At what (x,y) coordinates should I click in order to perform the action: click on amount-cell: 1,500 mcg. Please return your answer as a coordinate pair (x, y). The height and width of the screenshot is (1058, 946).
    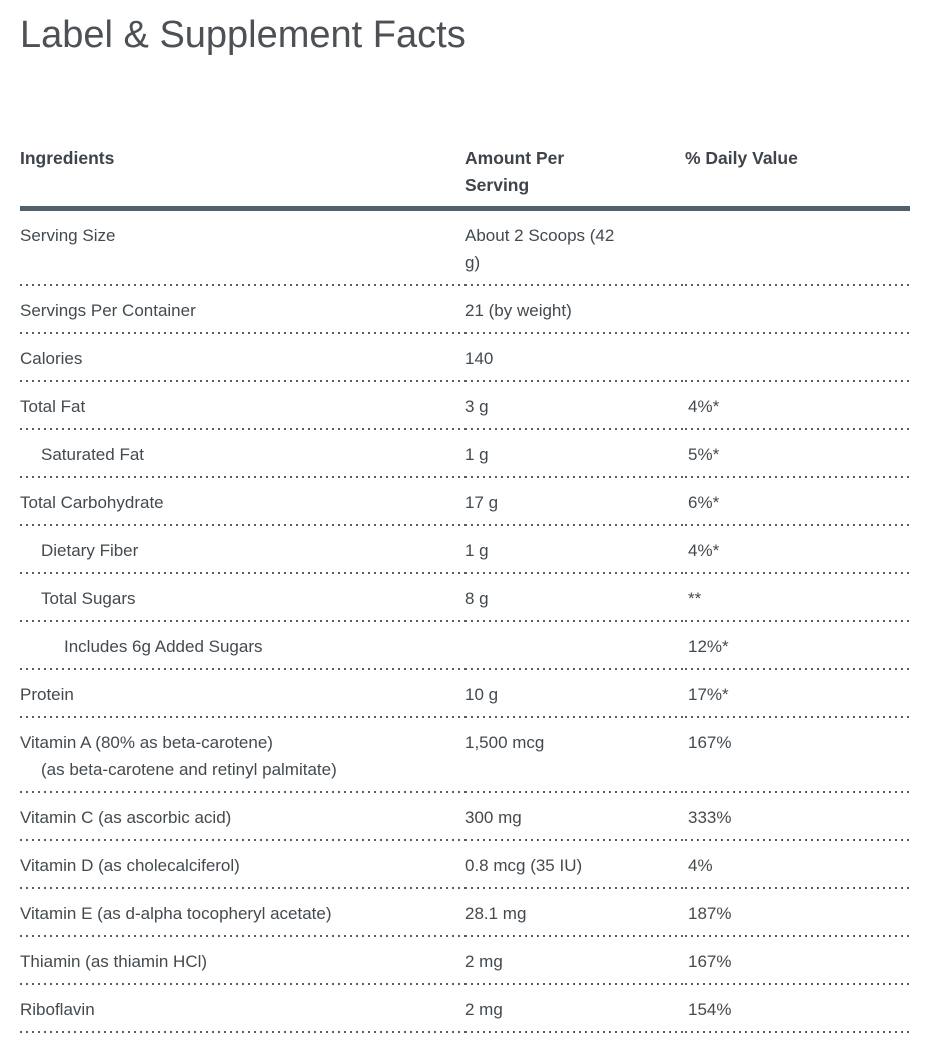
    Looking at the image, I should click on (575, 756).